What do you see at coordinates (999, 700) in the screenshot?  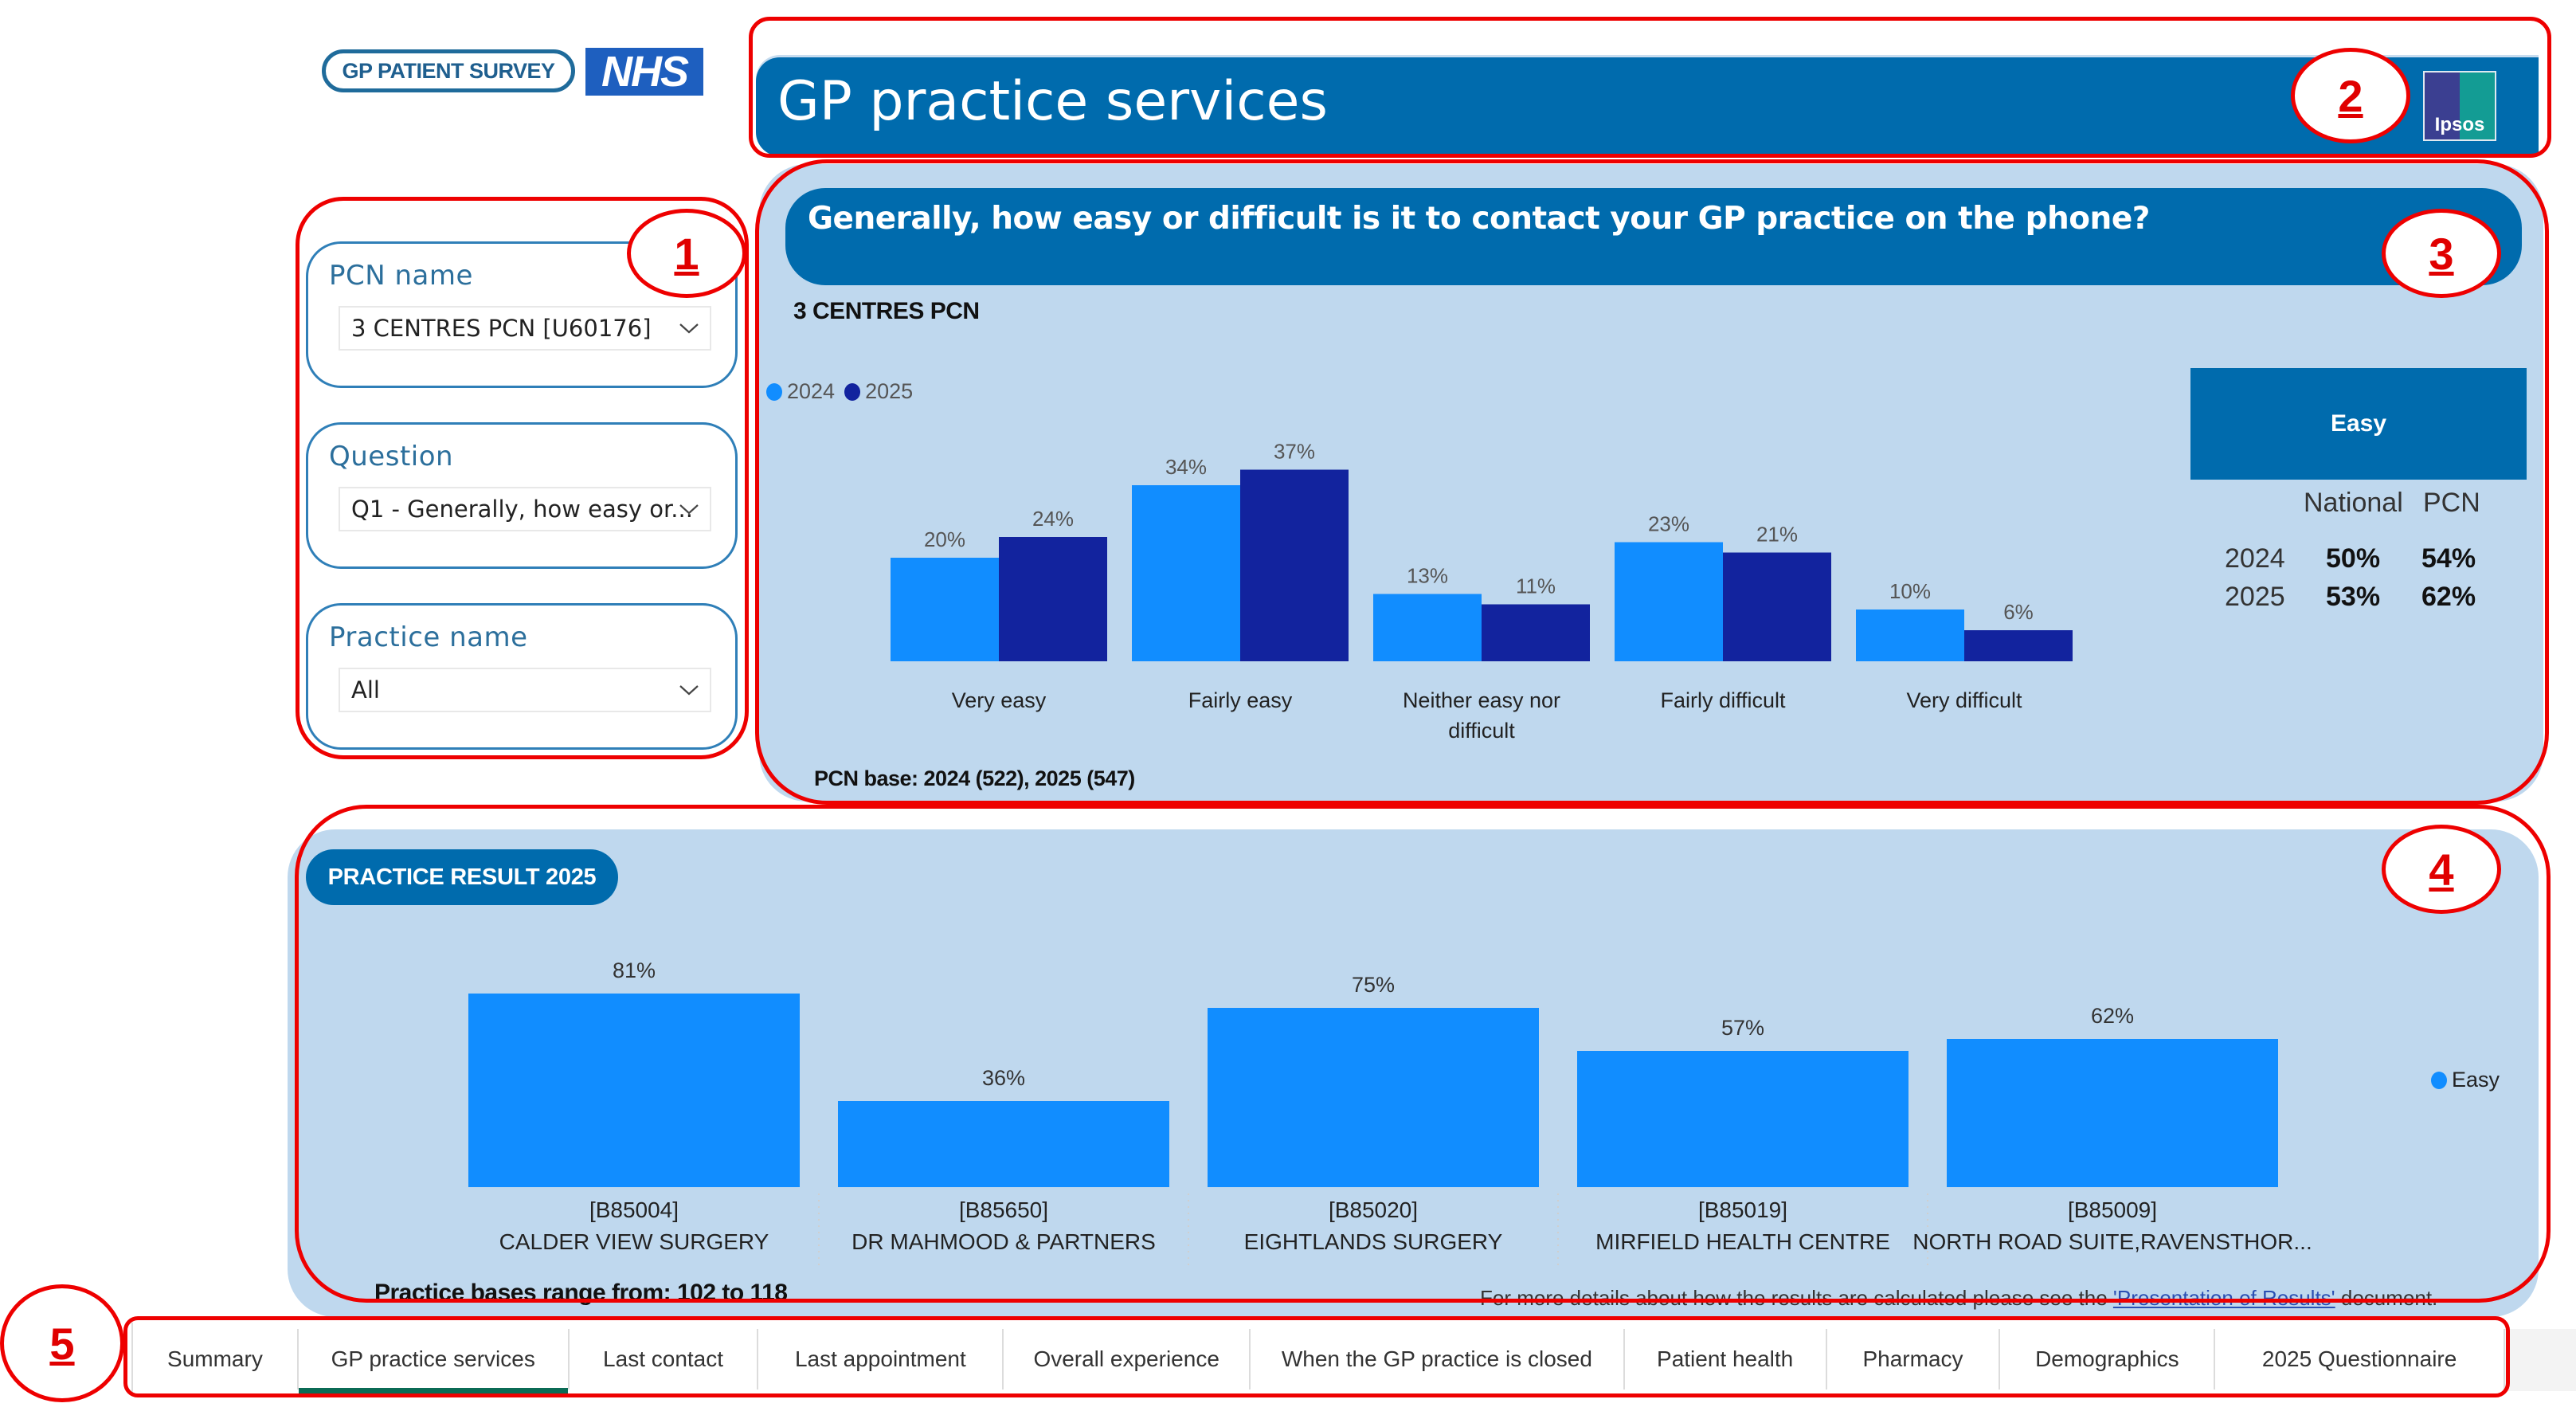 I see `x-tick-label: Very easy` at bounding box center [999, 700].